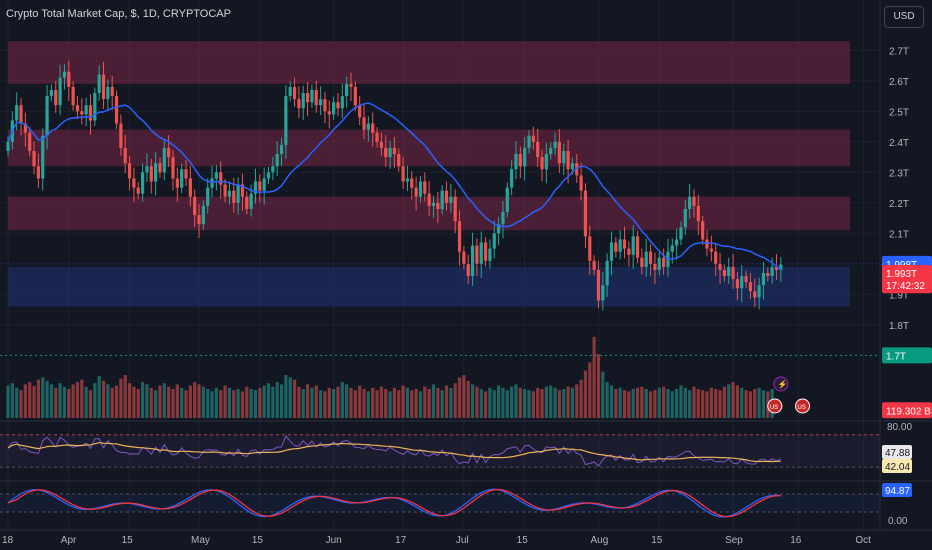  What do you see at coordinates (897, 466) in the screenshot?
I see `rsi-tag` at bounding box center [897, 466].